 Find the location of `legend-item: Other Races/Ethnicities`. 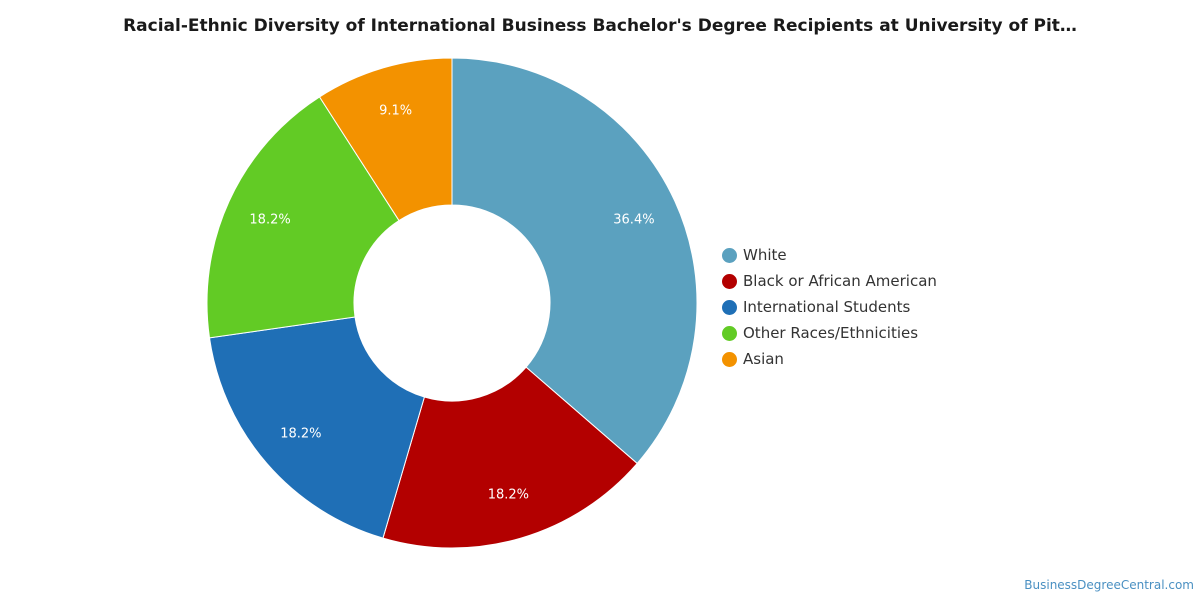

legend-item: Other Races/Ethnicities is located at coordinates (829, 333).